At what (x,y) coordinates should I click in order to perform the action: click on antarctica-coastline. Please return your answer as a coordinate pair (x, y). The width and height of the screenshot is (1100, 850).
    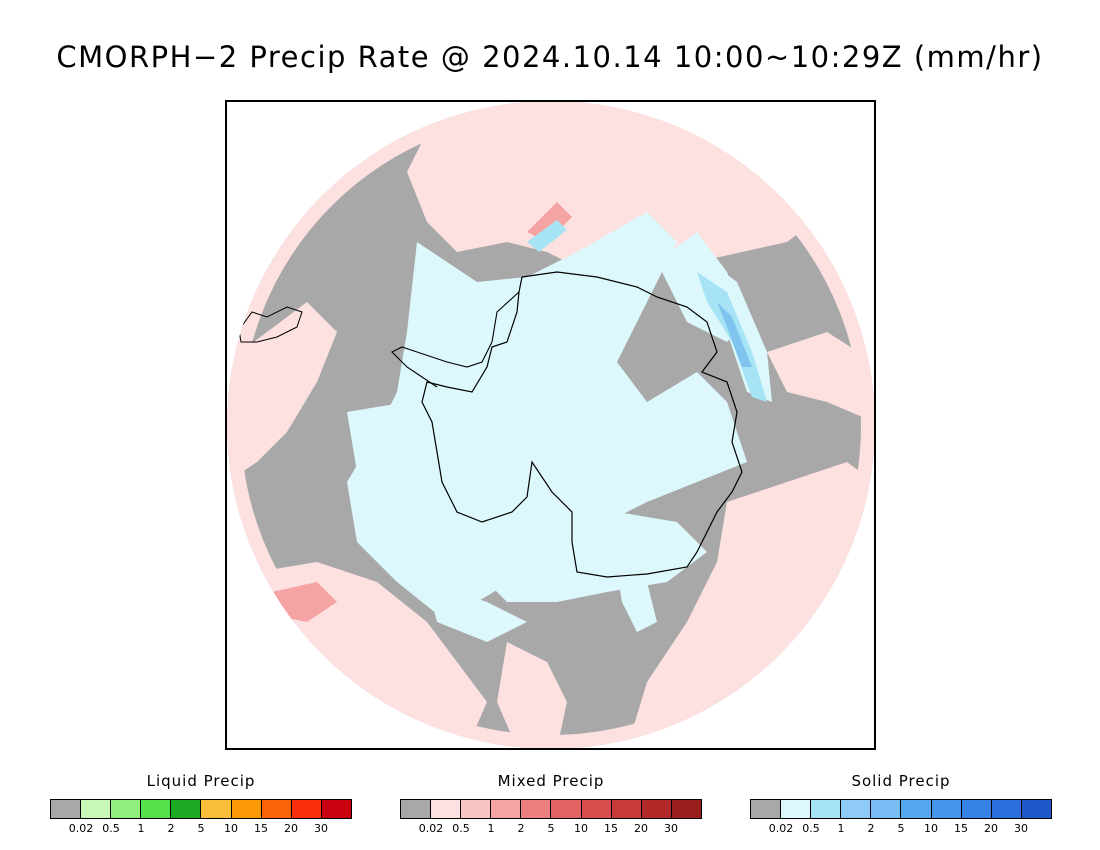
    Looking at the image, I should click on (582, 424).